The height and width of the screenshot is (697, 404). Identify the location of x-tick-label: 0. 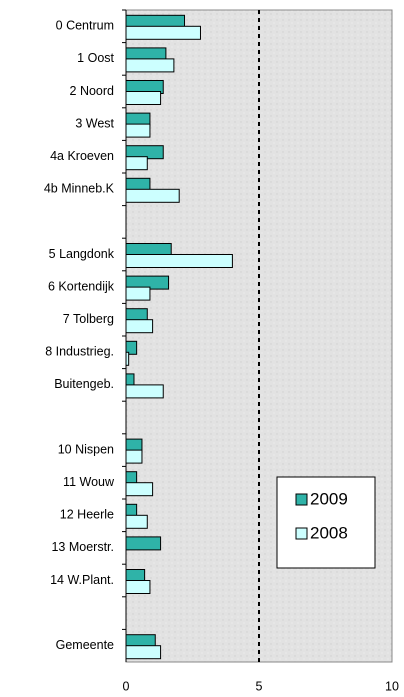
(126, 686).